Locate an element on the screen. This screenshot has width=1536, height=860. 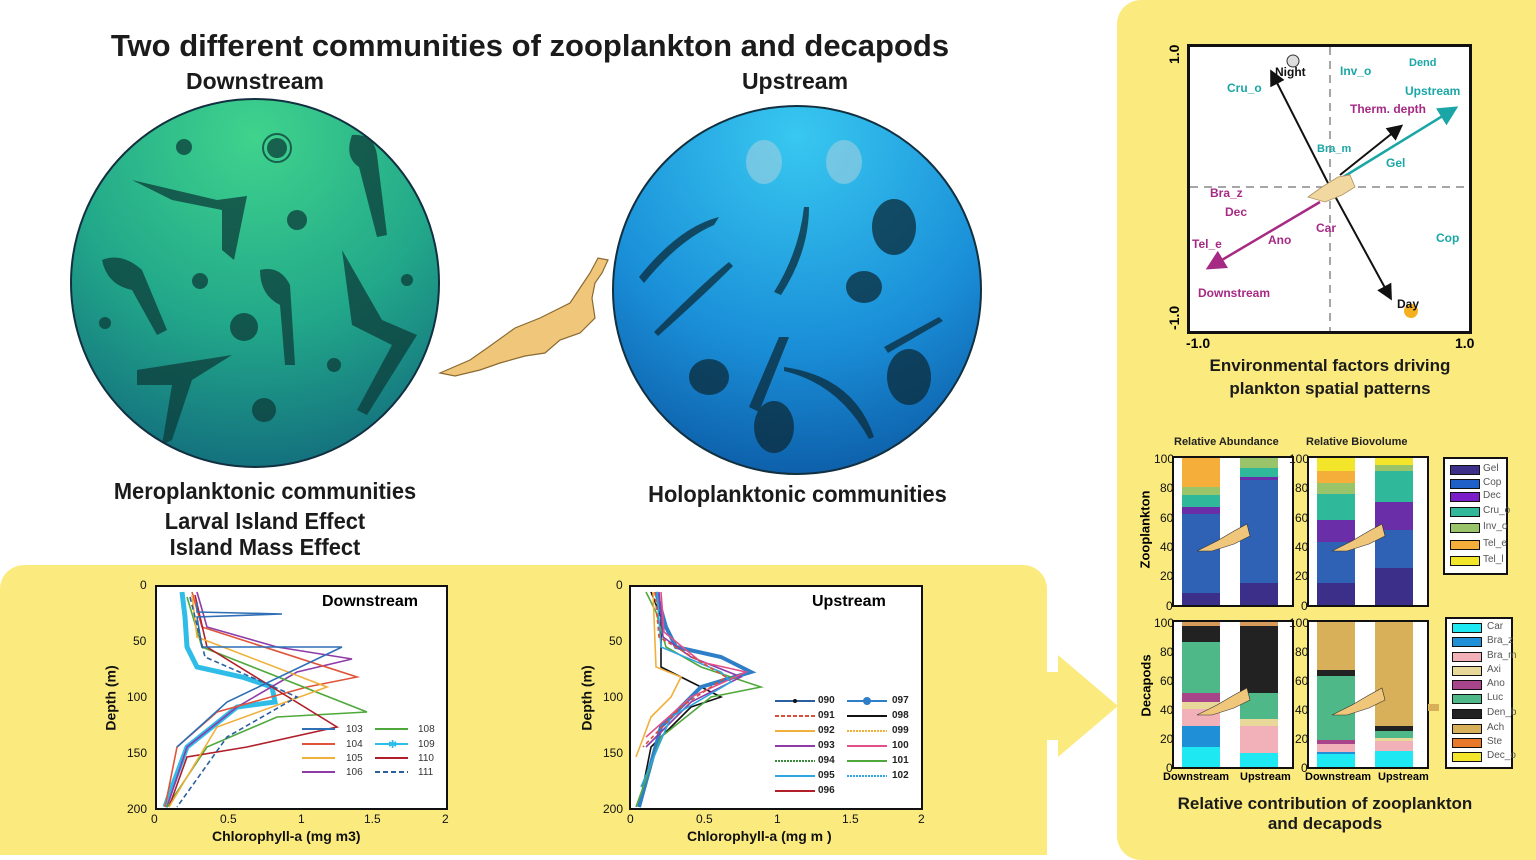
downstream-heading: Downstream is located at coordinates (255, 81).